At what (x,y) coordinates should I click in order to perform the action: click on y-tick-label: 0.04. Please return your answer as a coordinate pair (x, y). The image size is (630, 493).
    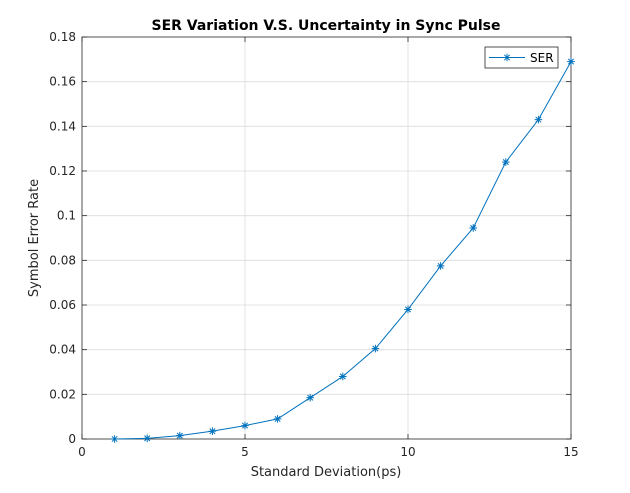
    Looking at the image, I should click on (62, 350).